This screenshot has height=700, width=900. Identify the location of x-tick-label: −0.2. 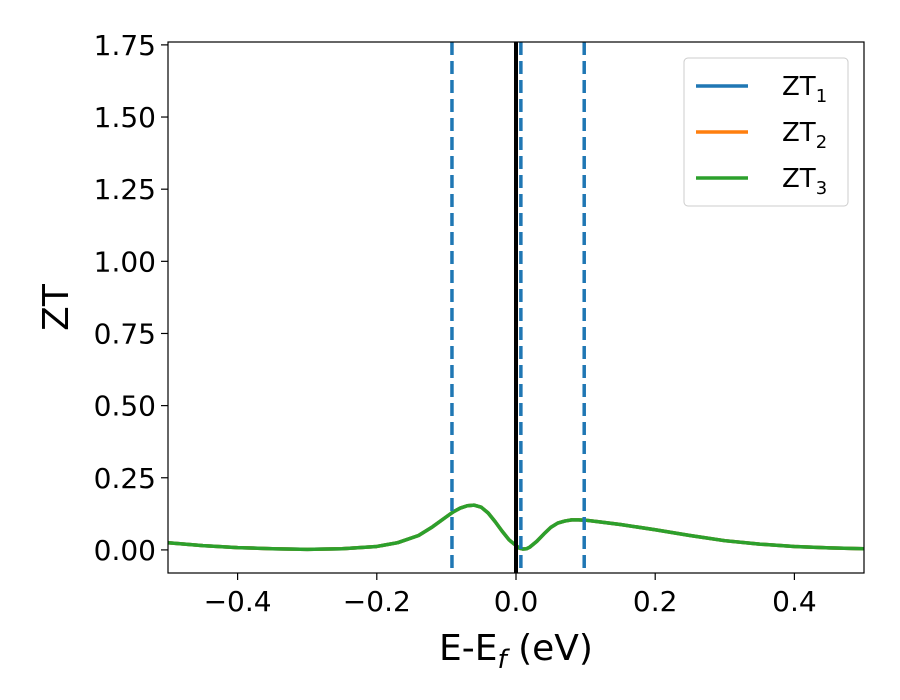
(377, 601).